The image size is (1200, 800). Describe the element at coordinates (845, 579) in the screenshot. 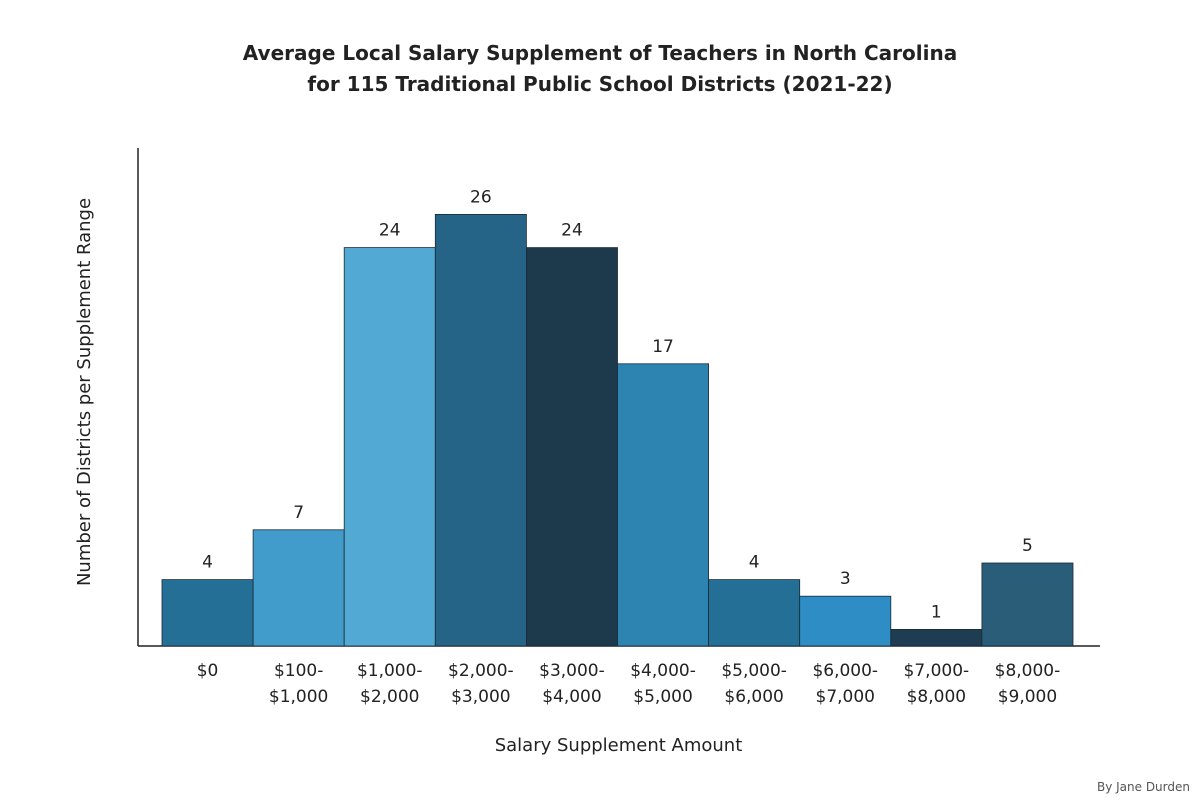

I see `data-label: 3` at that location.